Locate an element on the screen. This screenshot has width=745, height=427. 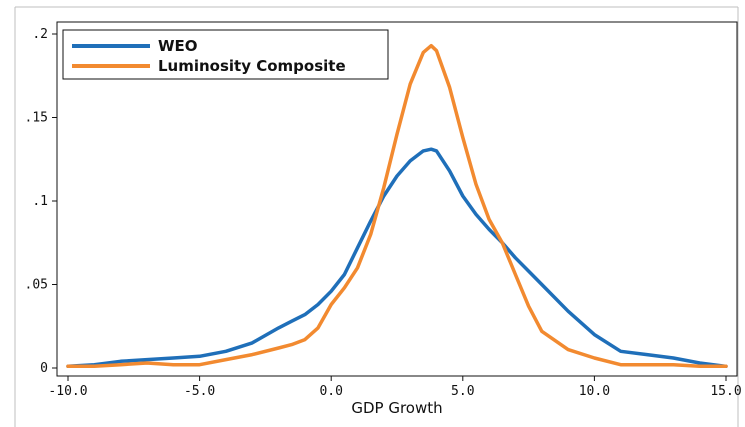
x-tick-label: 0.0 is located at coordinates (330, 391).